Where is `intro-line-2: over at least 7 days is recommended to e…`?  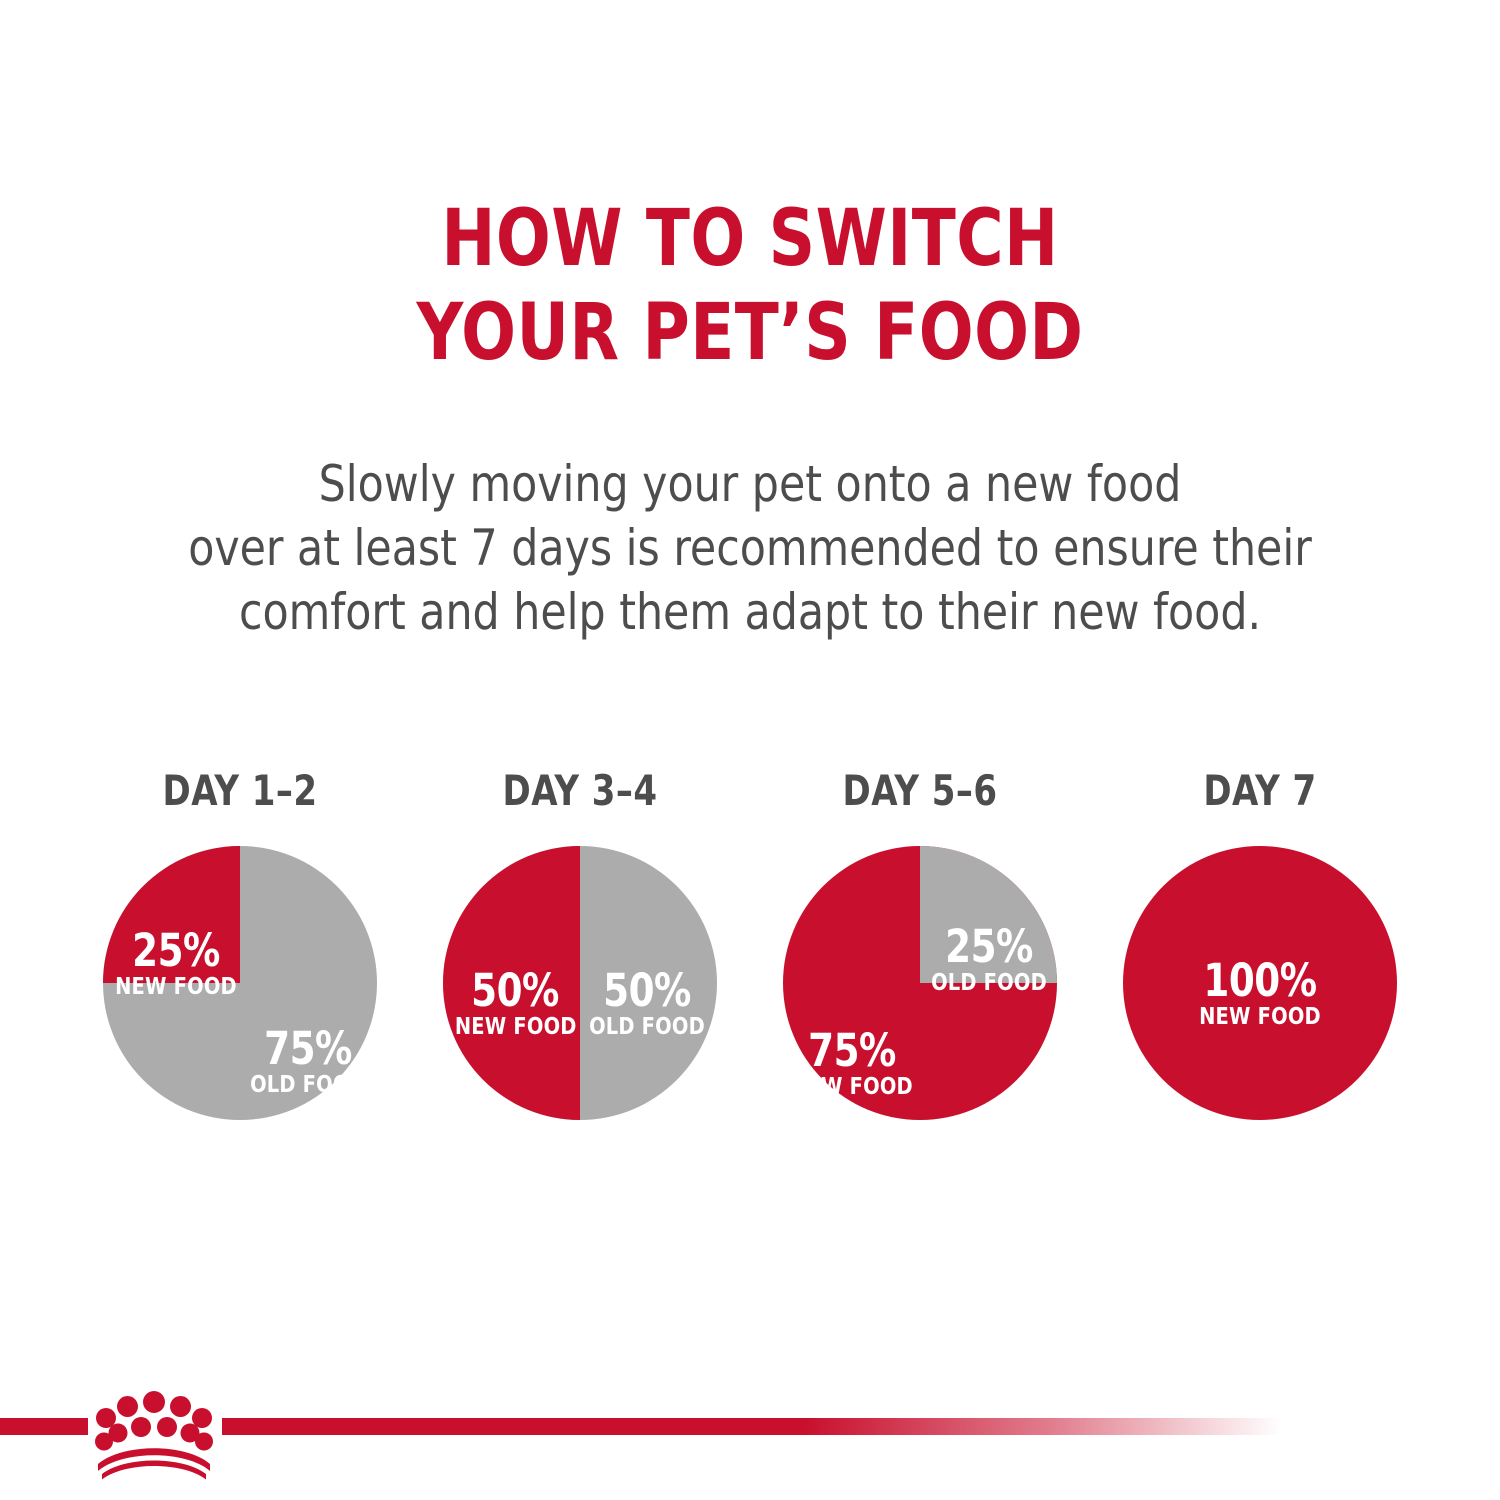
intro-line-2: over at least 7 days is recommended to e… is located at coordinates (750, 548).